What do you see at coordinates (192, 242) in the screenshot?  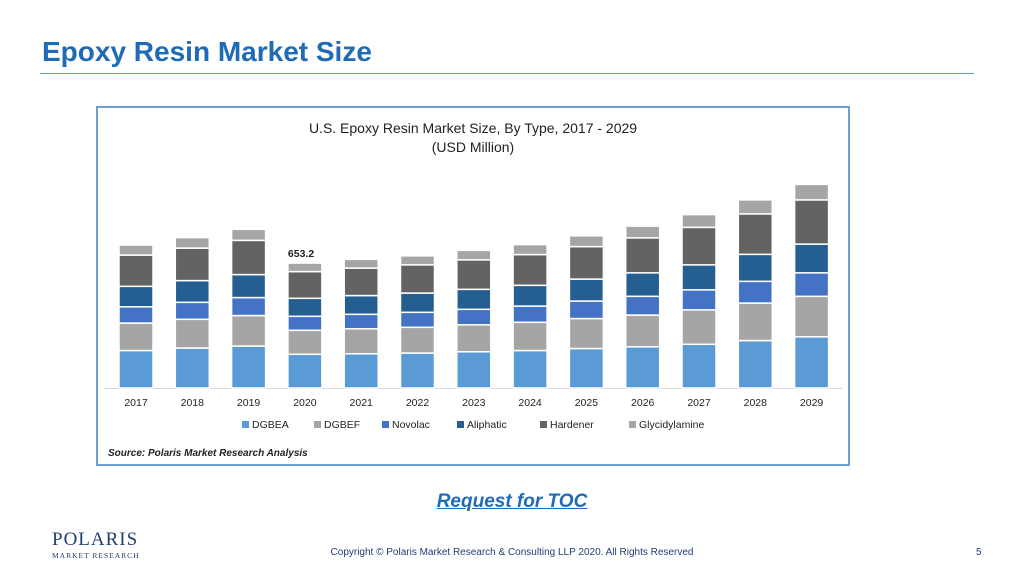 I see `bar-segment-glycidylamine-2018` at bounding box center [192, 242].